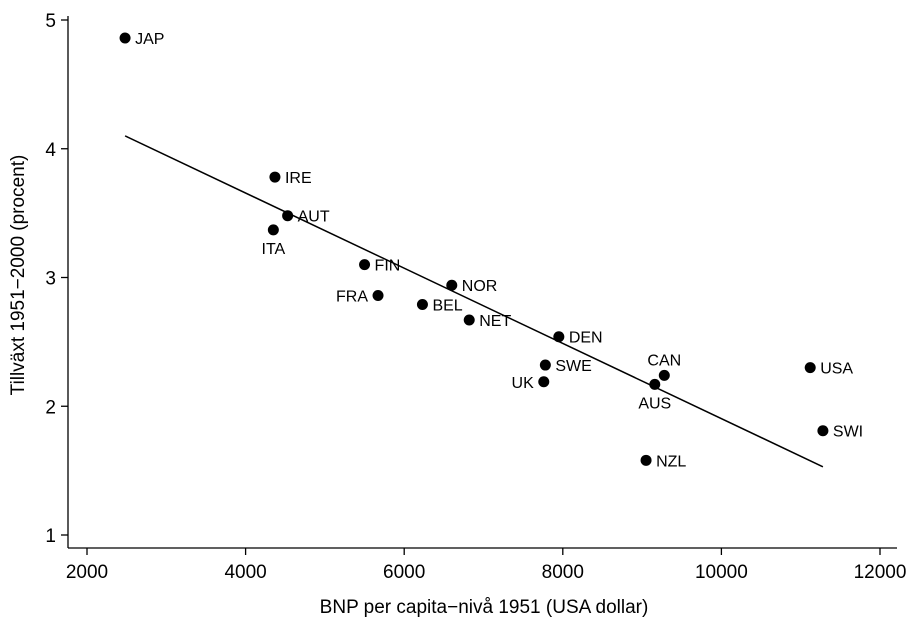  I want to click on x-tick-label: 2000, so click(87, 572).